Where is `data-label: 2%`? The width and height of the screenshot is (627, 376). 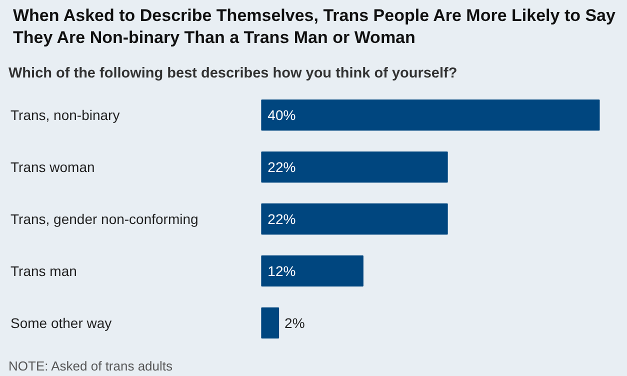
data-label: 2% is located at coordinates (294, 322).